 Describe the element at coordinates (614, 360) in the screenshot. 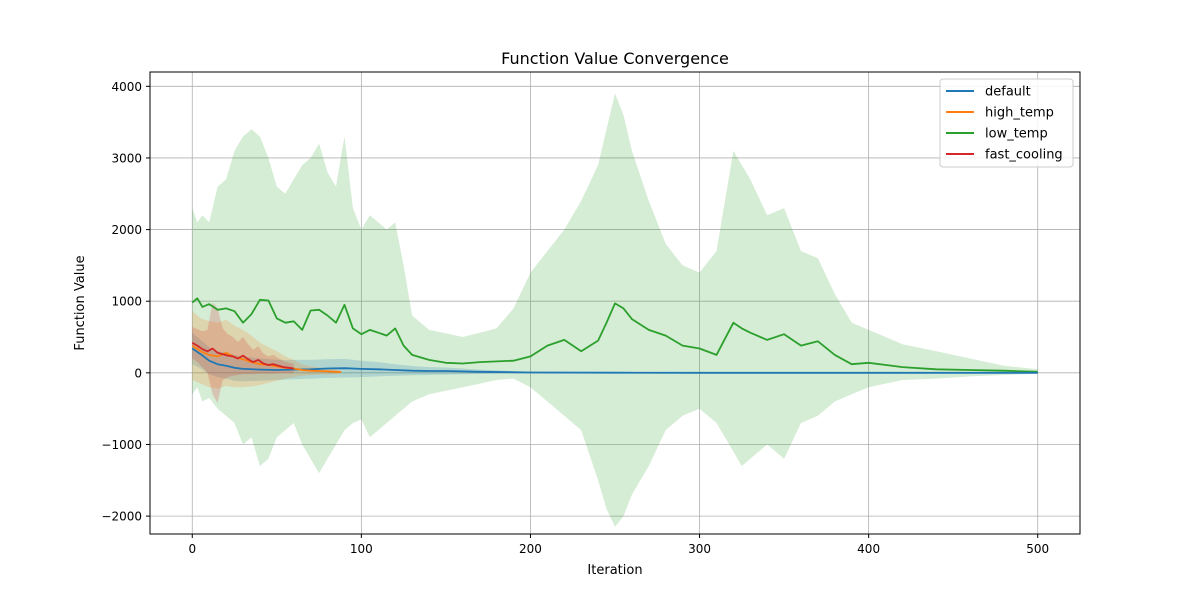

I see `line-default` at that location.